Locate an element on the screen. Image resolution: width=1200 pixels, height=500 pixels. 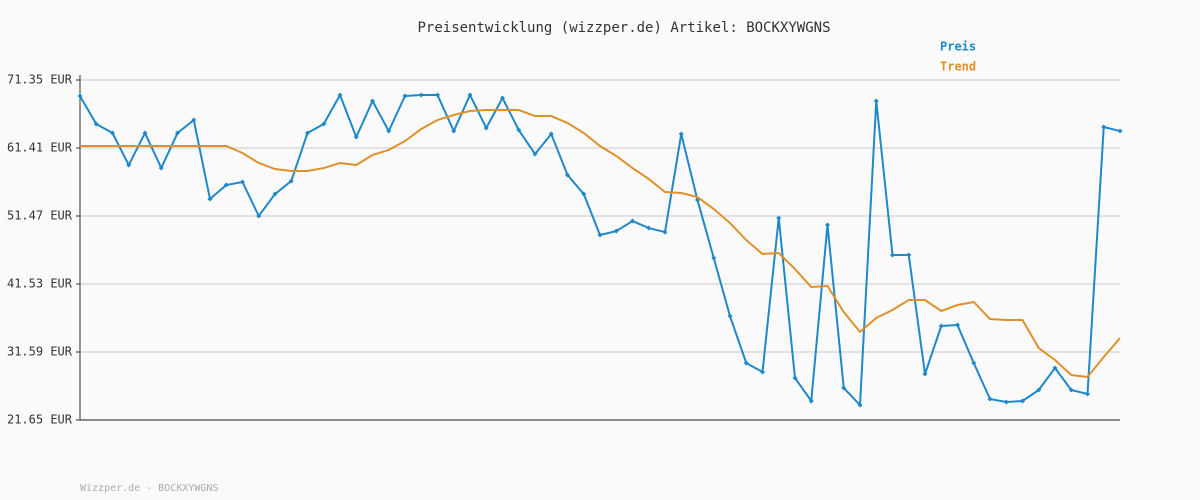
y-tick-label: 41.53 EUR is located at coordinates (40, 284).